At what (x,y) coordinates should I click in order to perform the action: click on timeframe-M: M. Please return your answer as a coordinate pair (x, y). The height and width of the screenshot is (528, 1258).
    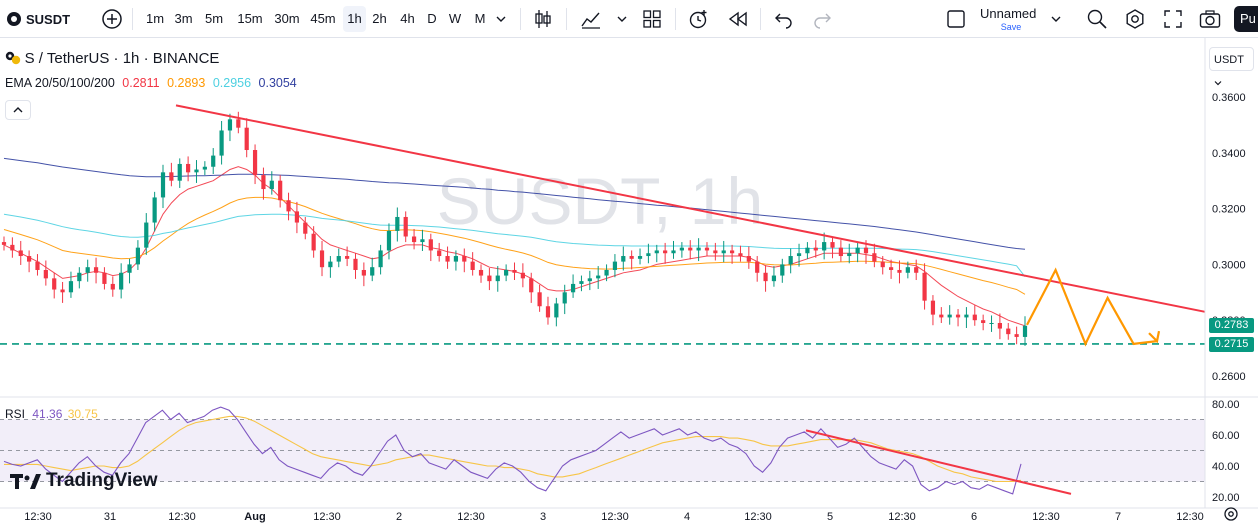
    Looking at the image, I should click on (480, 18).